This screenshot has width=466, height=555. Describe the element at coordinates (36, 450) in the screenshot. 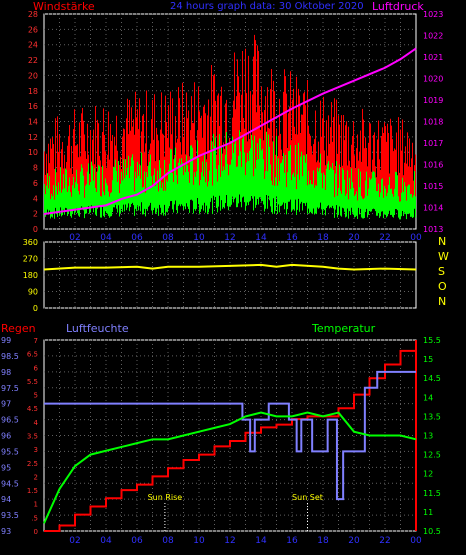

I see `rain-y-tick-label: 3` at that location.